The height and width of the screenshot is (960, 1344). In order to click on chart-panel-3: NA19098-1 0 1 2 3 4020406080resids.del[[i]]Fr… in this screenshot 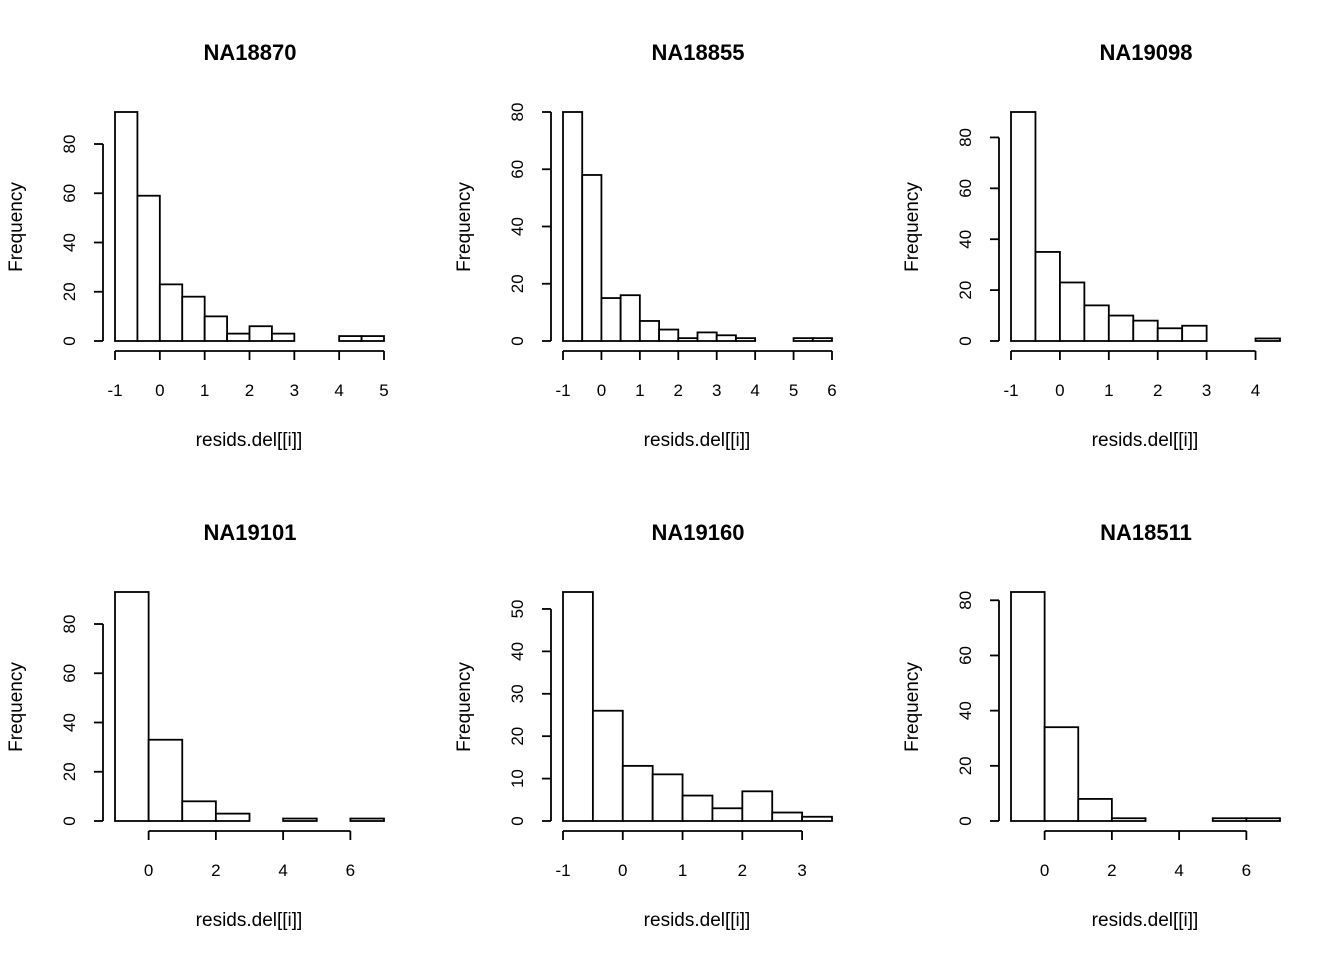, I will do `click(1091, 245)`.